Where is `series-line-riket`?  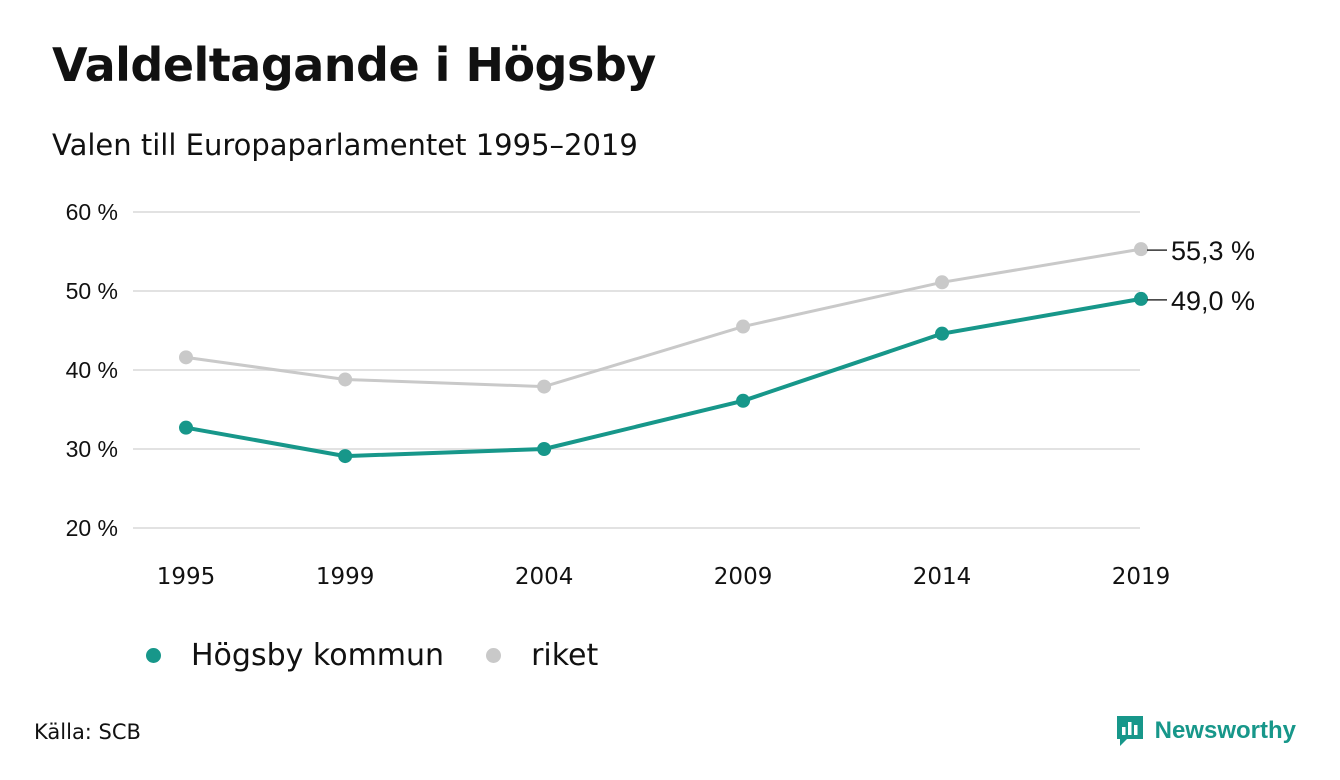 series-line-riket is located at coordinates (663, 318).